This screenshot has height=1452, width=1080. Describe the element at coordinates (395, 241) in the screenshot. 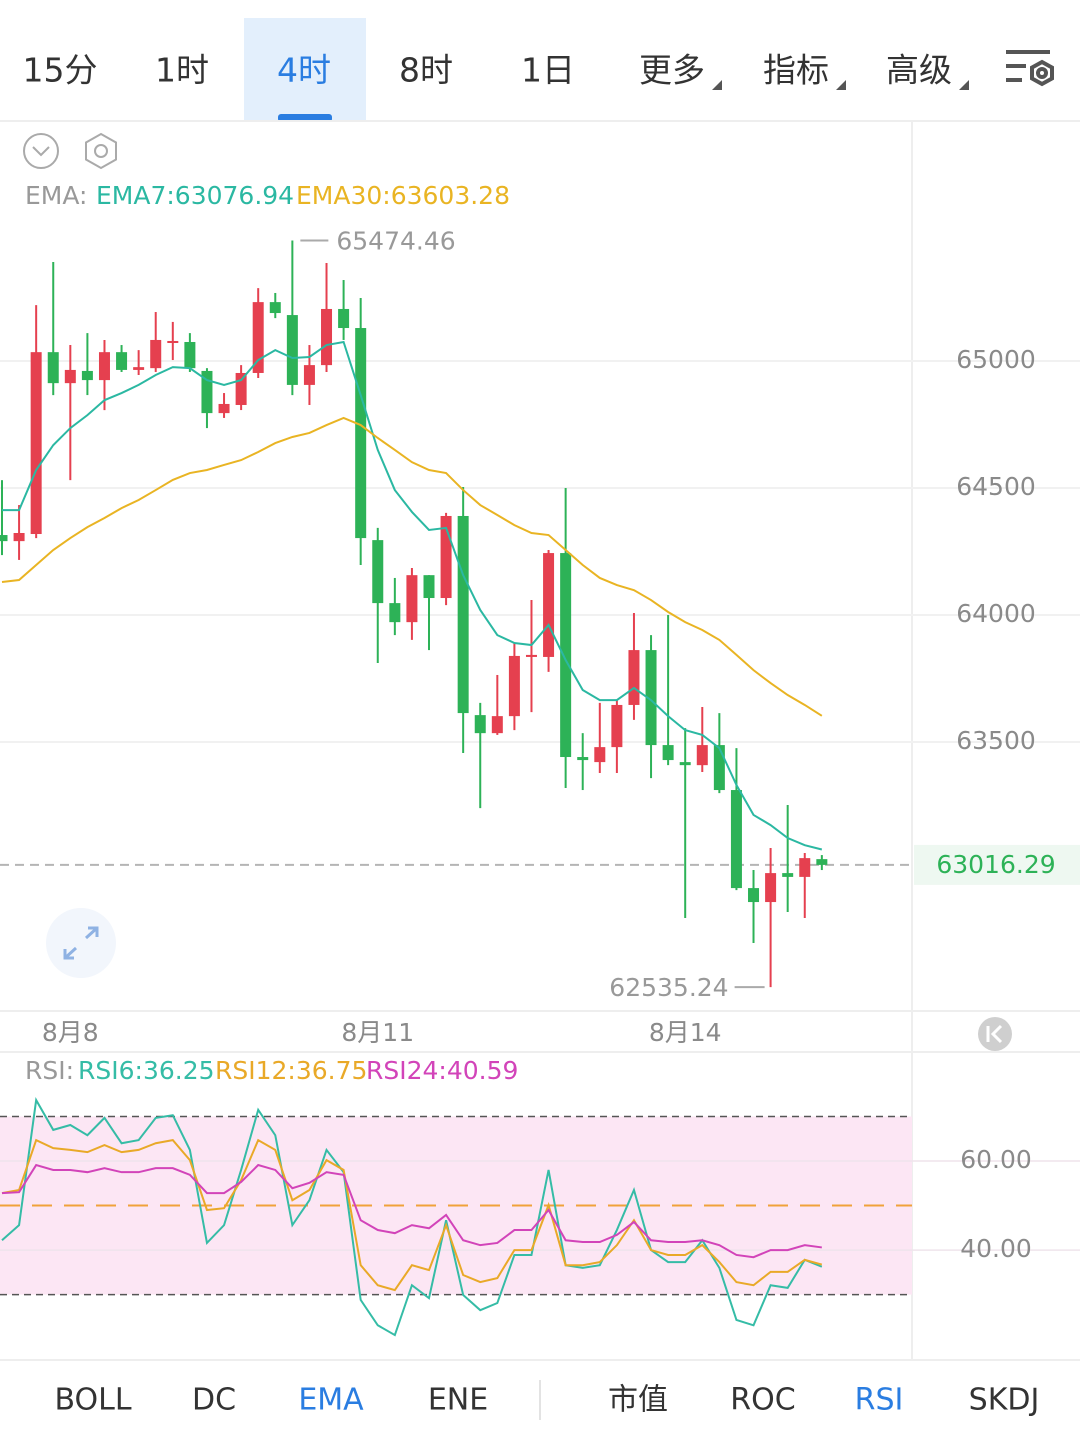

I see `max-price-label: 65474.46` at that location.